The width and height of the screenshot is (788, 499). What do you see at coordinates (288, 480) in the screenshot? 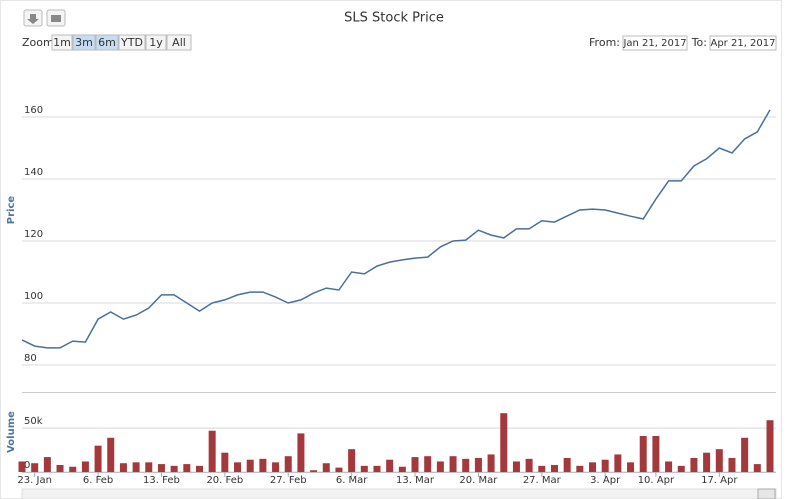
I see `x-tick-label: 27. Feb` at bounding box center [288, 480].